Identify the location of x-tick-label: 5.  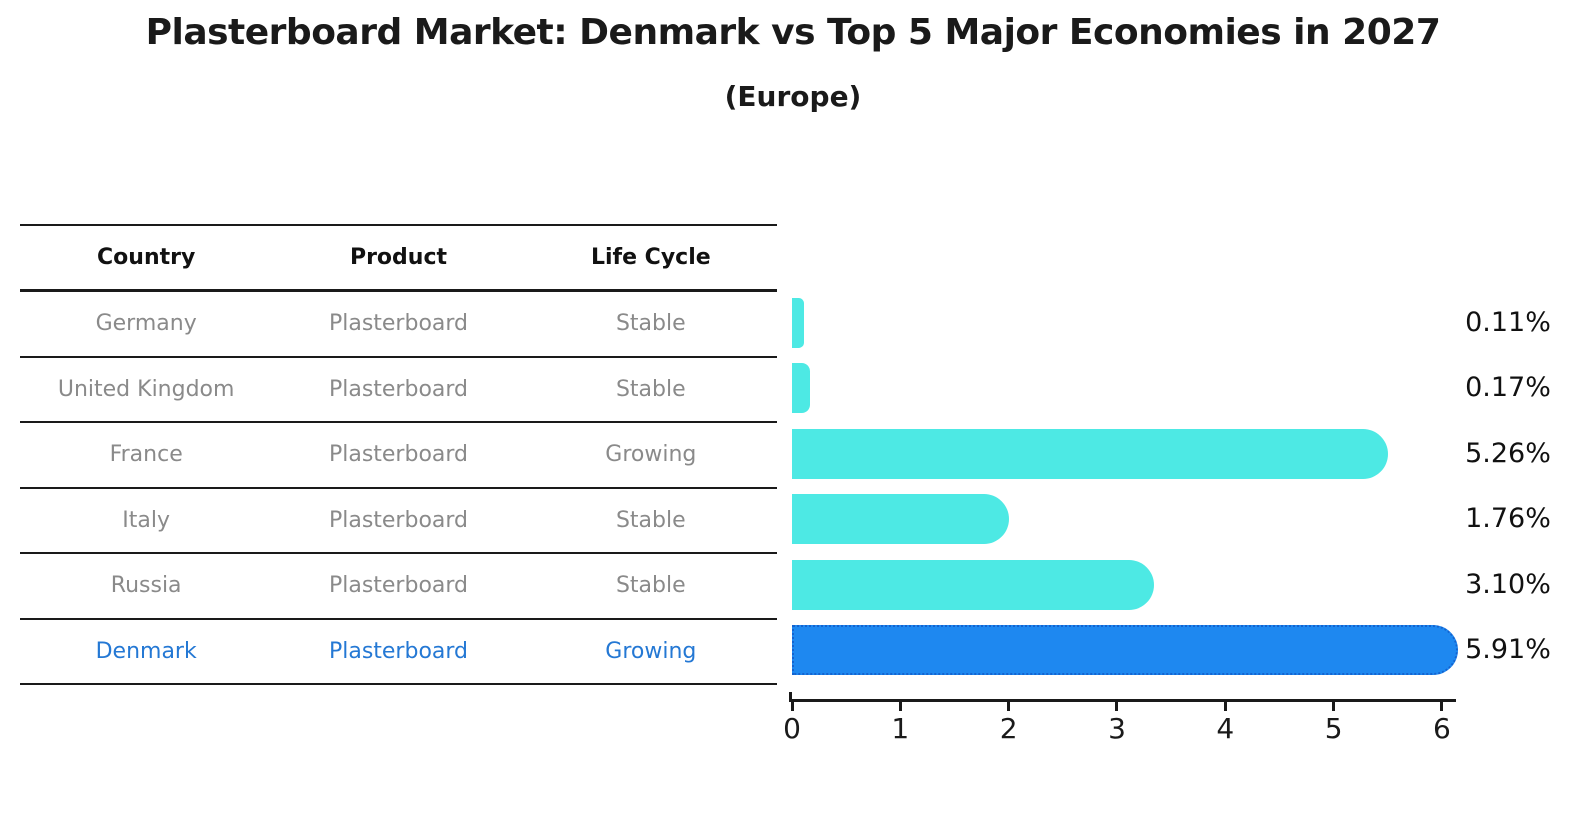
(1333, 728).